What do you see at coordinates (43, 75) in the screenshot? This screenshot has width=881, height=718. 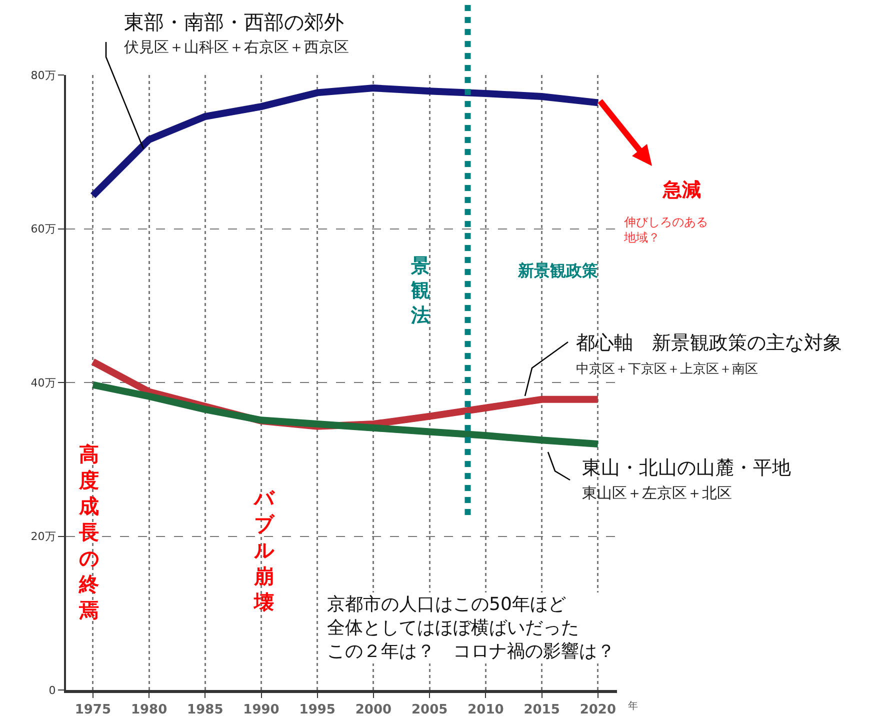 I see `y-tick-label: 80万` at bounding box center [43, 75].